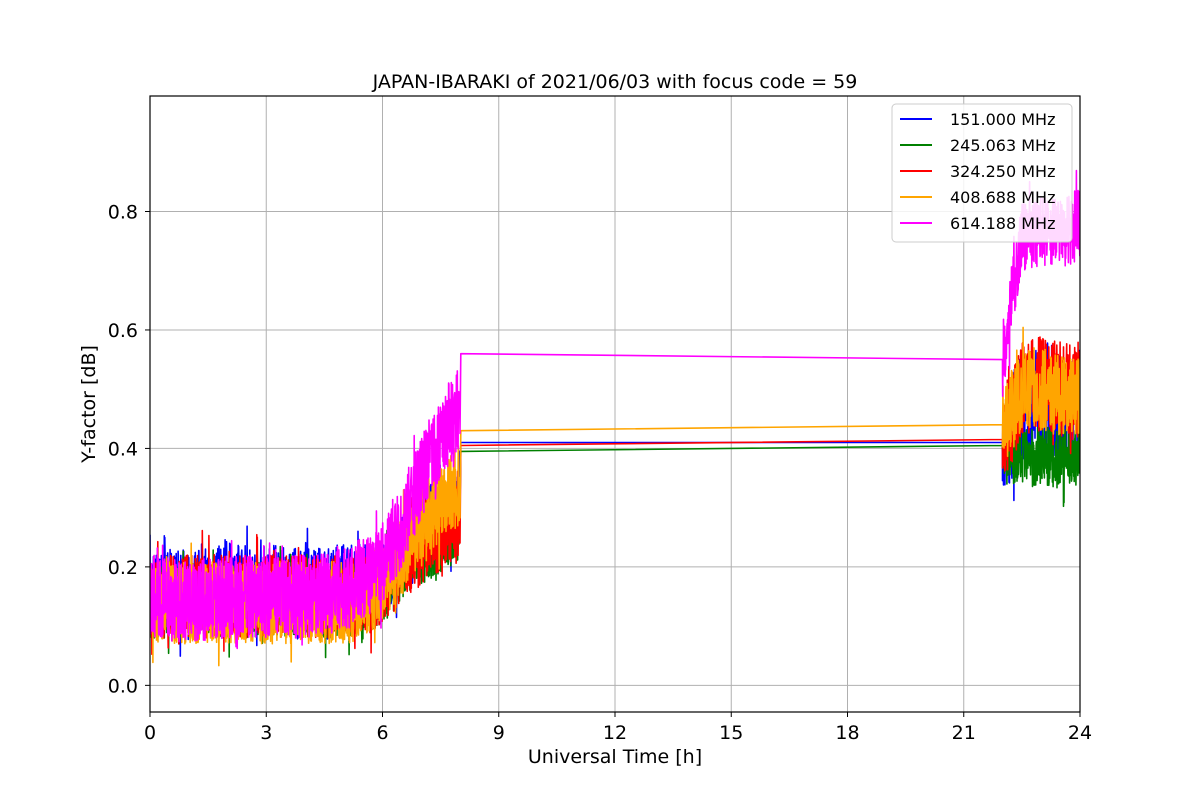 This screenshot has height=800, width=1200. I want to click on y-tick-label: 0.8, so click(123, 213).